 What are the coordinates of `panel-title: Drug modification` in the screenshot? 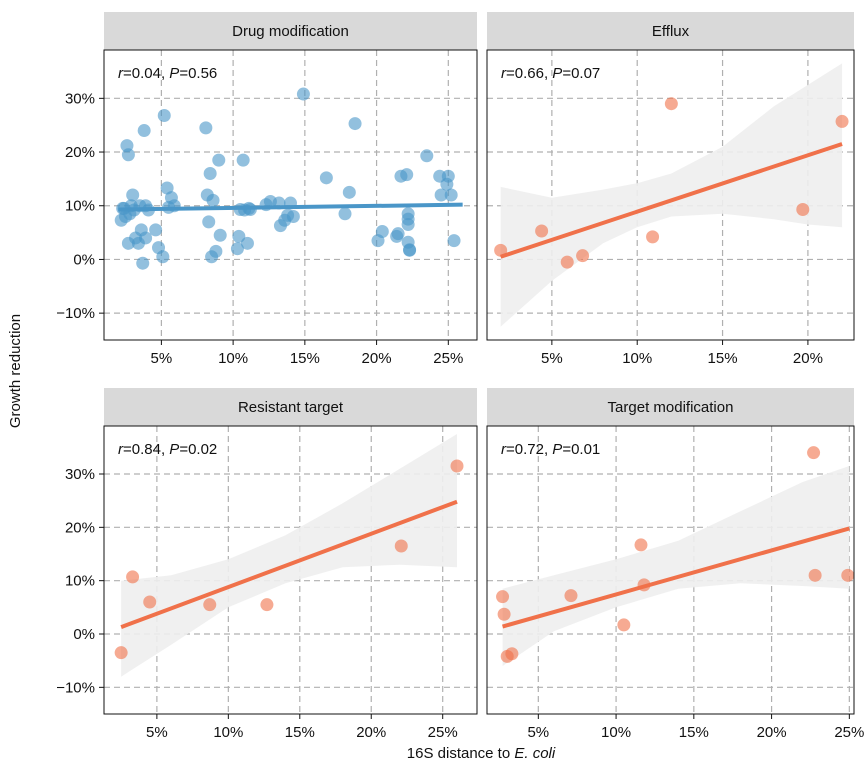 It's located at (290, 31).